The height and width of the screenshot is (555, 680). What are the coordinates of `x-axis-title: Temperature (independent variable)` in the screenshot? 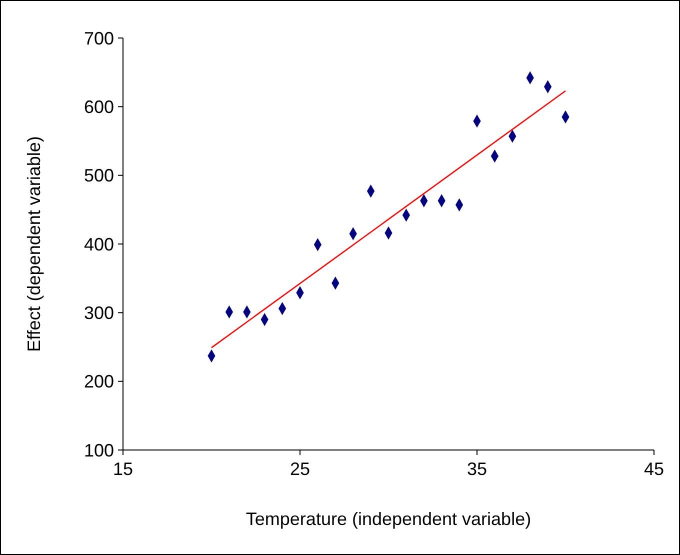 It's located at (389, 519).